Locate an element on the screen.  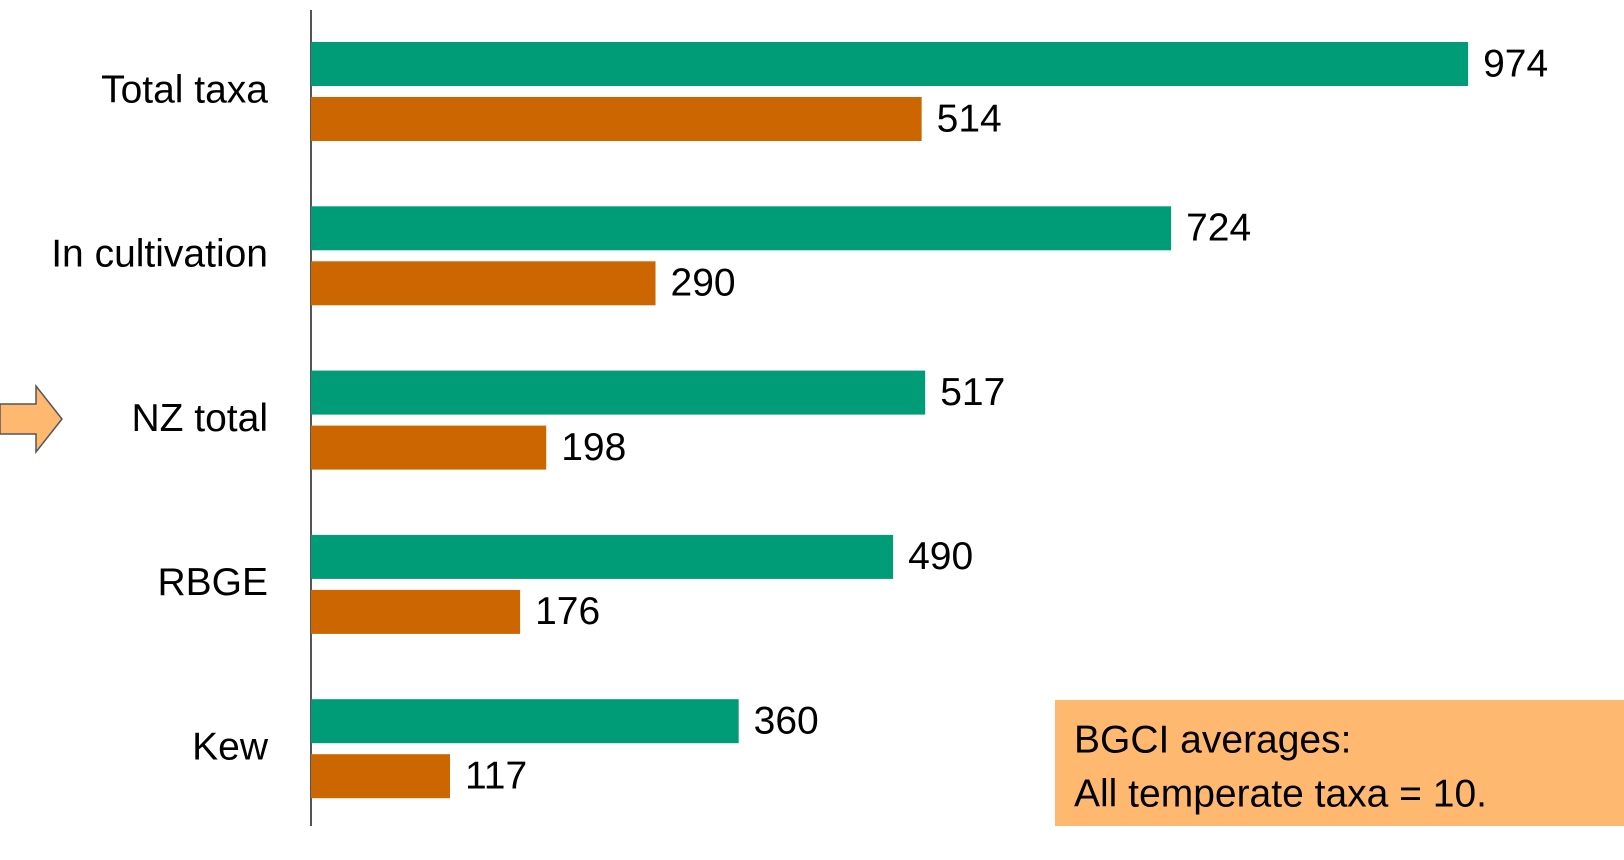
data-label: 360 is located at coordinates (786, 720).